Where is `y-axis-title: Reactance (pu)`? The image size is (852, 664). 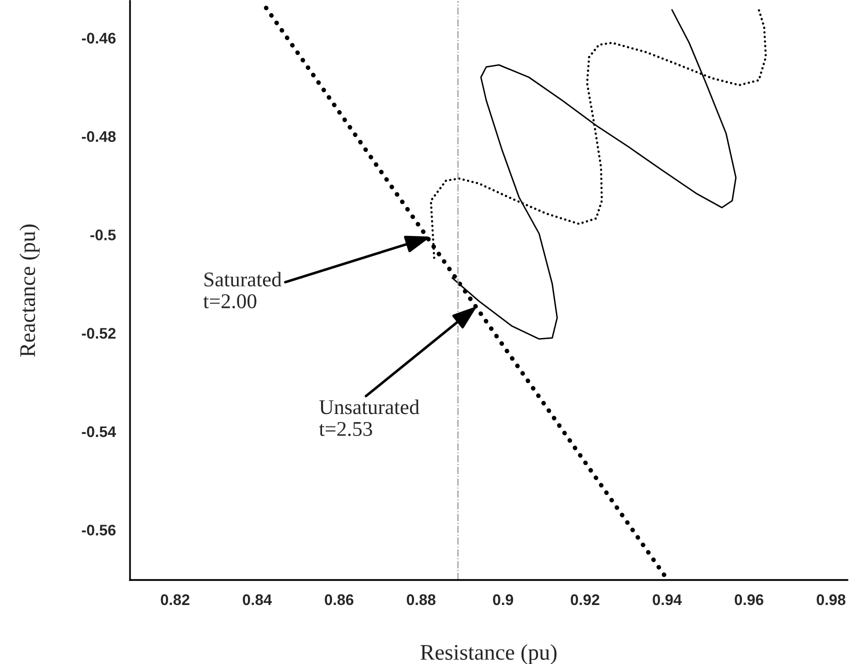 y-axis-title: Reactance (pu) is located at coordinates (29, 290).